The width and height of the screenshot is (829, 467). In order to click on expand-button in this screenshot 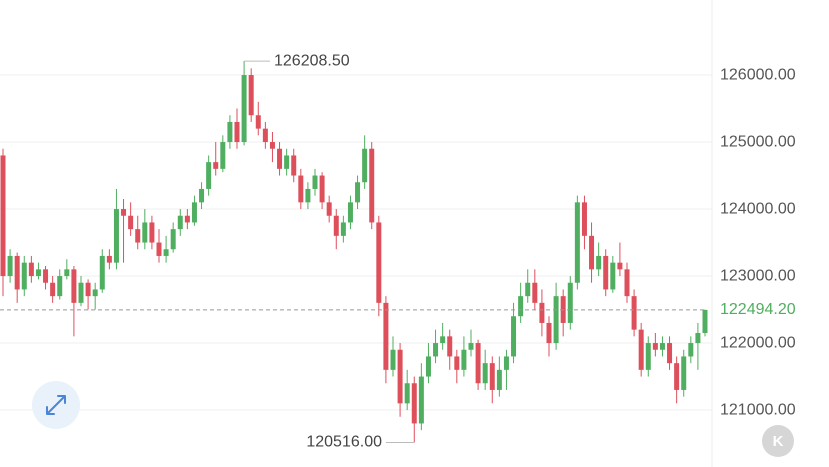, I will do `click(56, 405)`.